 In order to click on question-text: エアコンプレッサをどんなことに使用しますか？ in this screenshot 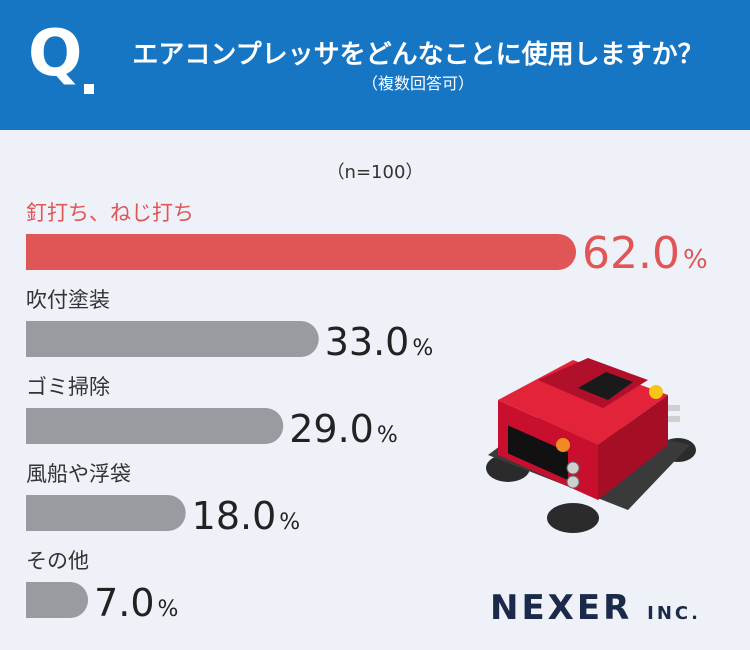, I will do `click(418, 55)`.